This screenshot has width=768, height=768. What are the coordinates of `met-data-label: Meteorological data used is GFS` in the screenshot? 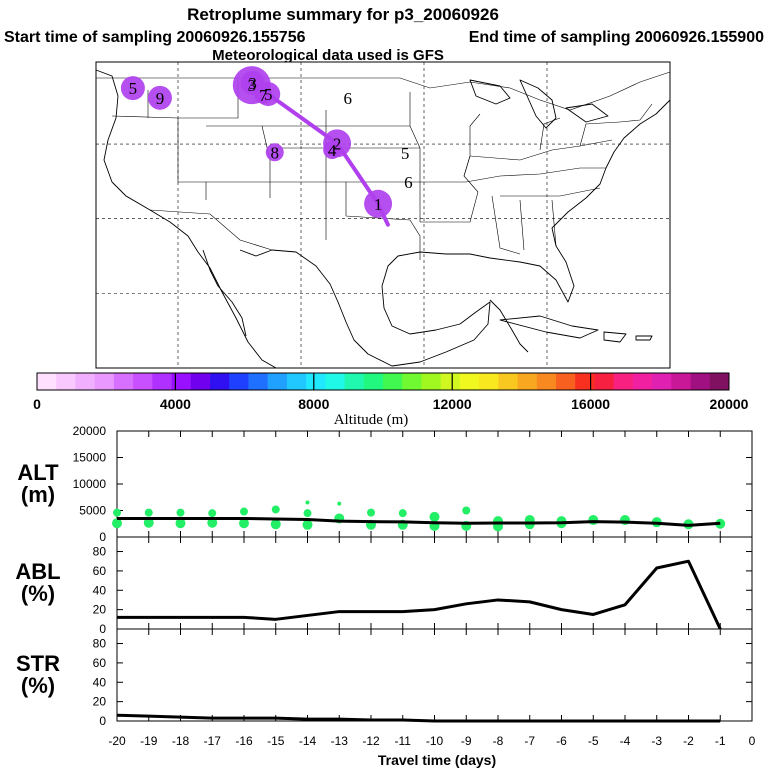 It's located at (328, 55).